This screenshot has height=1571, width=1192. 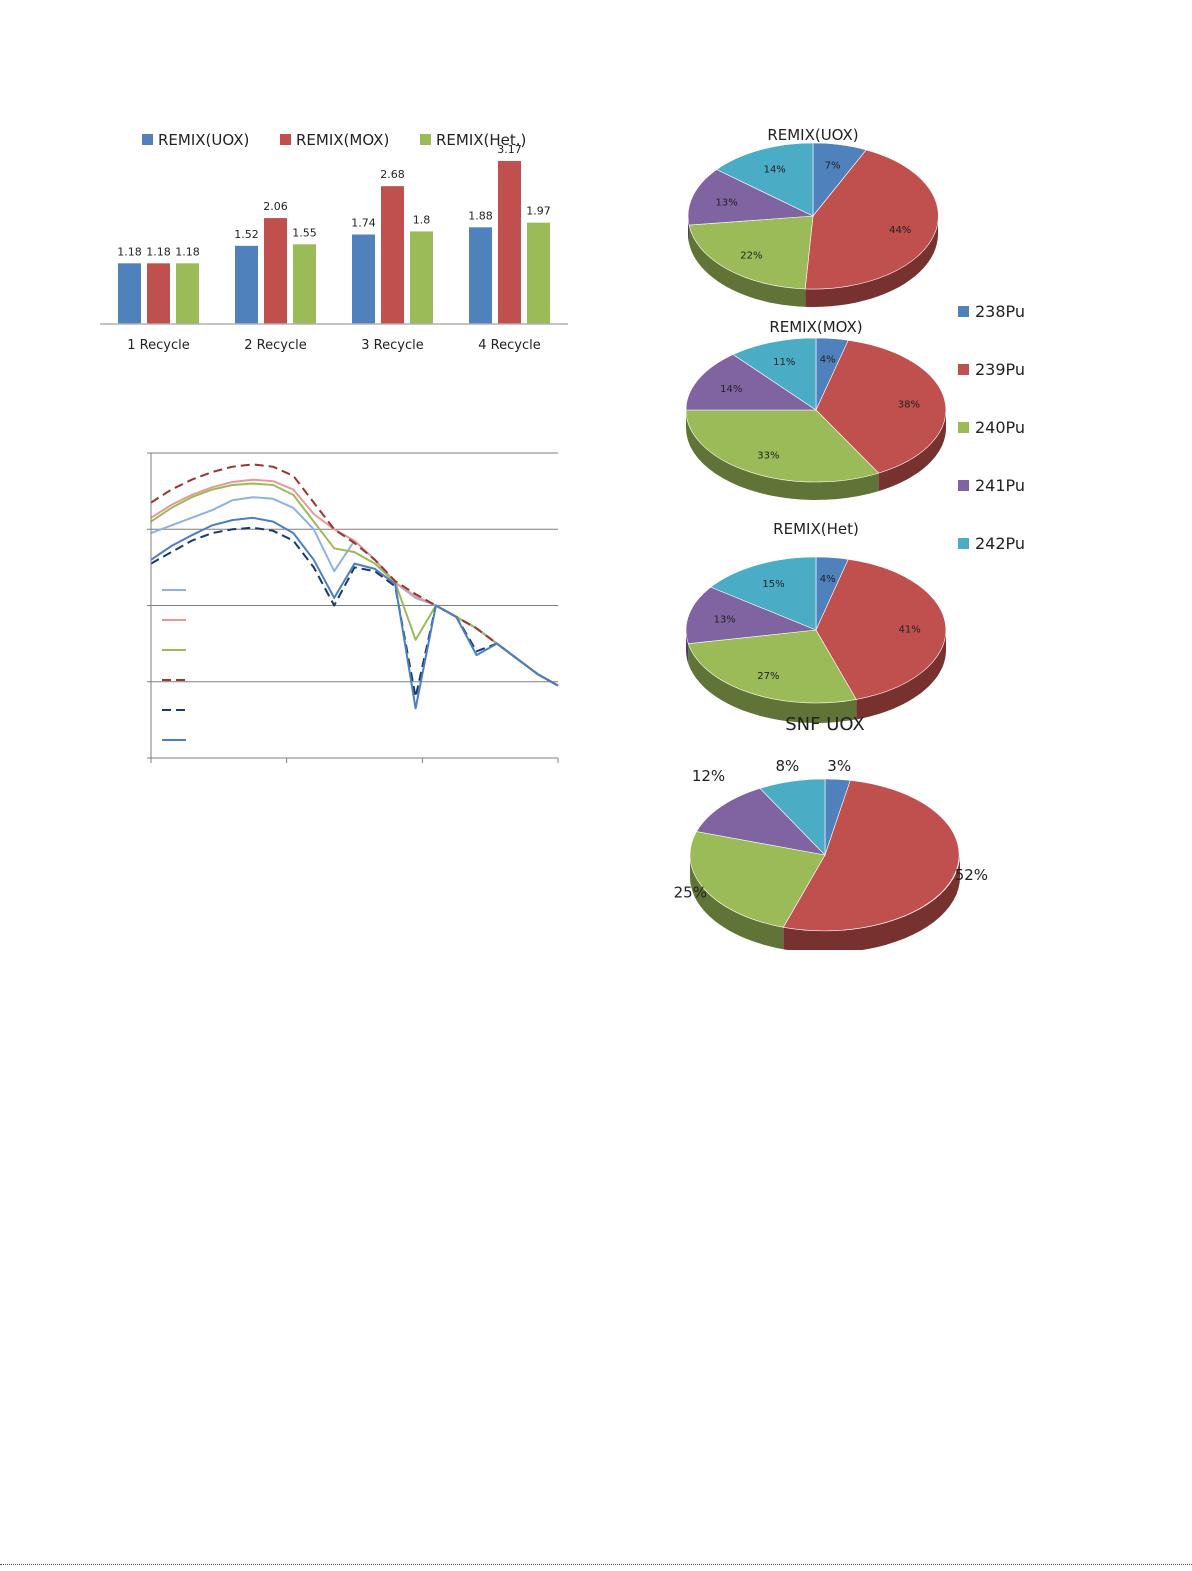 What do you see at coordinates (909, 629) in the screenshot?
I see `pie-slice-label: 41%` at bounding box center [909, 629].